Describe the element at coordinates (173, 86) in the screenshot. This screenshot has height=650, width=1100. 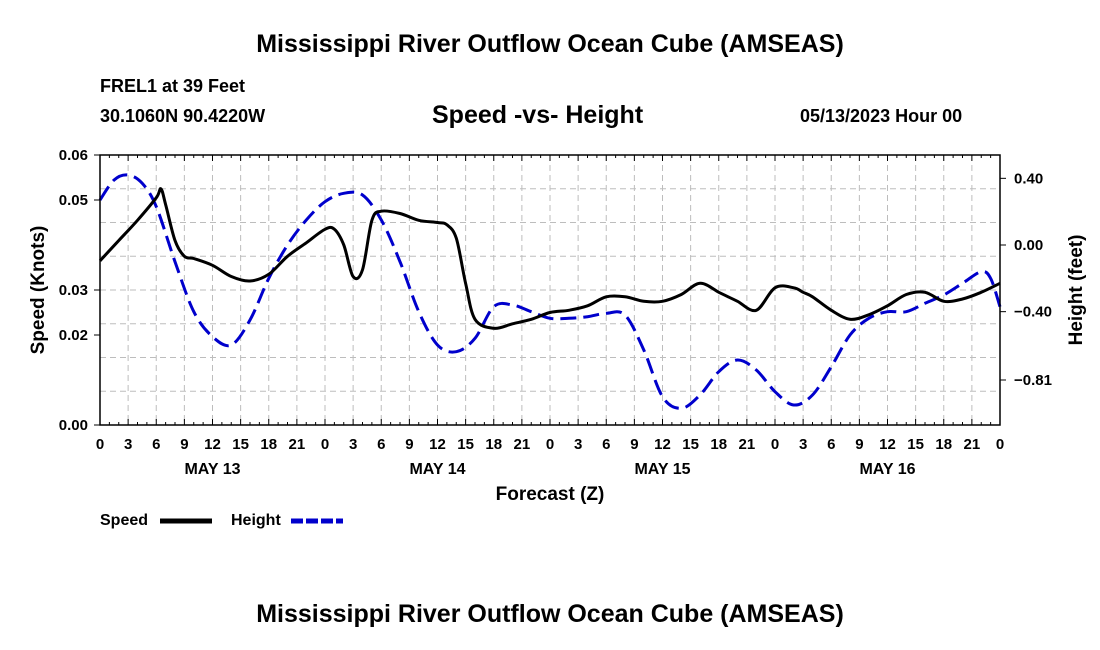
I see `station-label: FREL1 at 39 Feet` at that location.